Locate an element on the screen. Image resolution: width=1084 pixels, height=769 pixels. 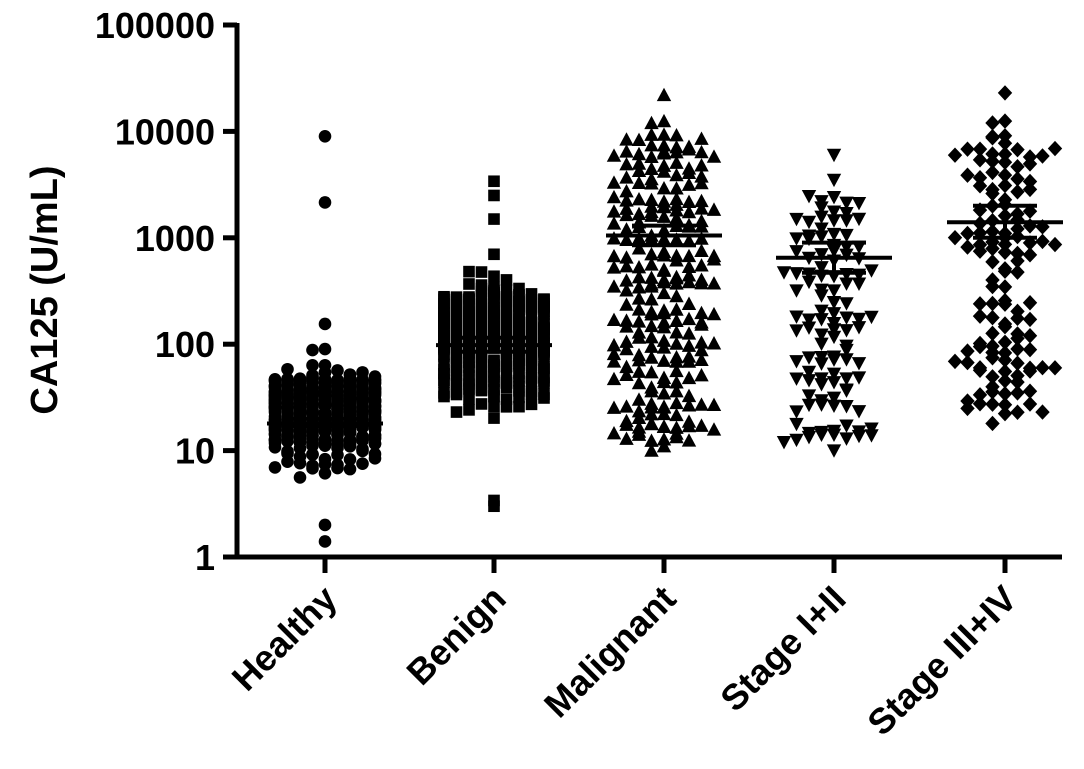
y-tick-label: 1000 is located at coordinates (175, 238).